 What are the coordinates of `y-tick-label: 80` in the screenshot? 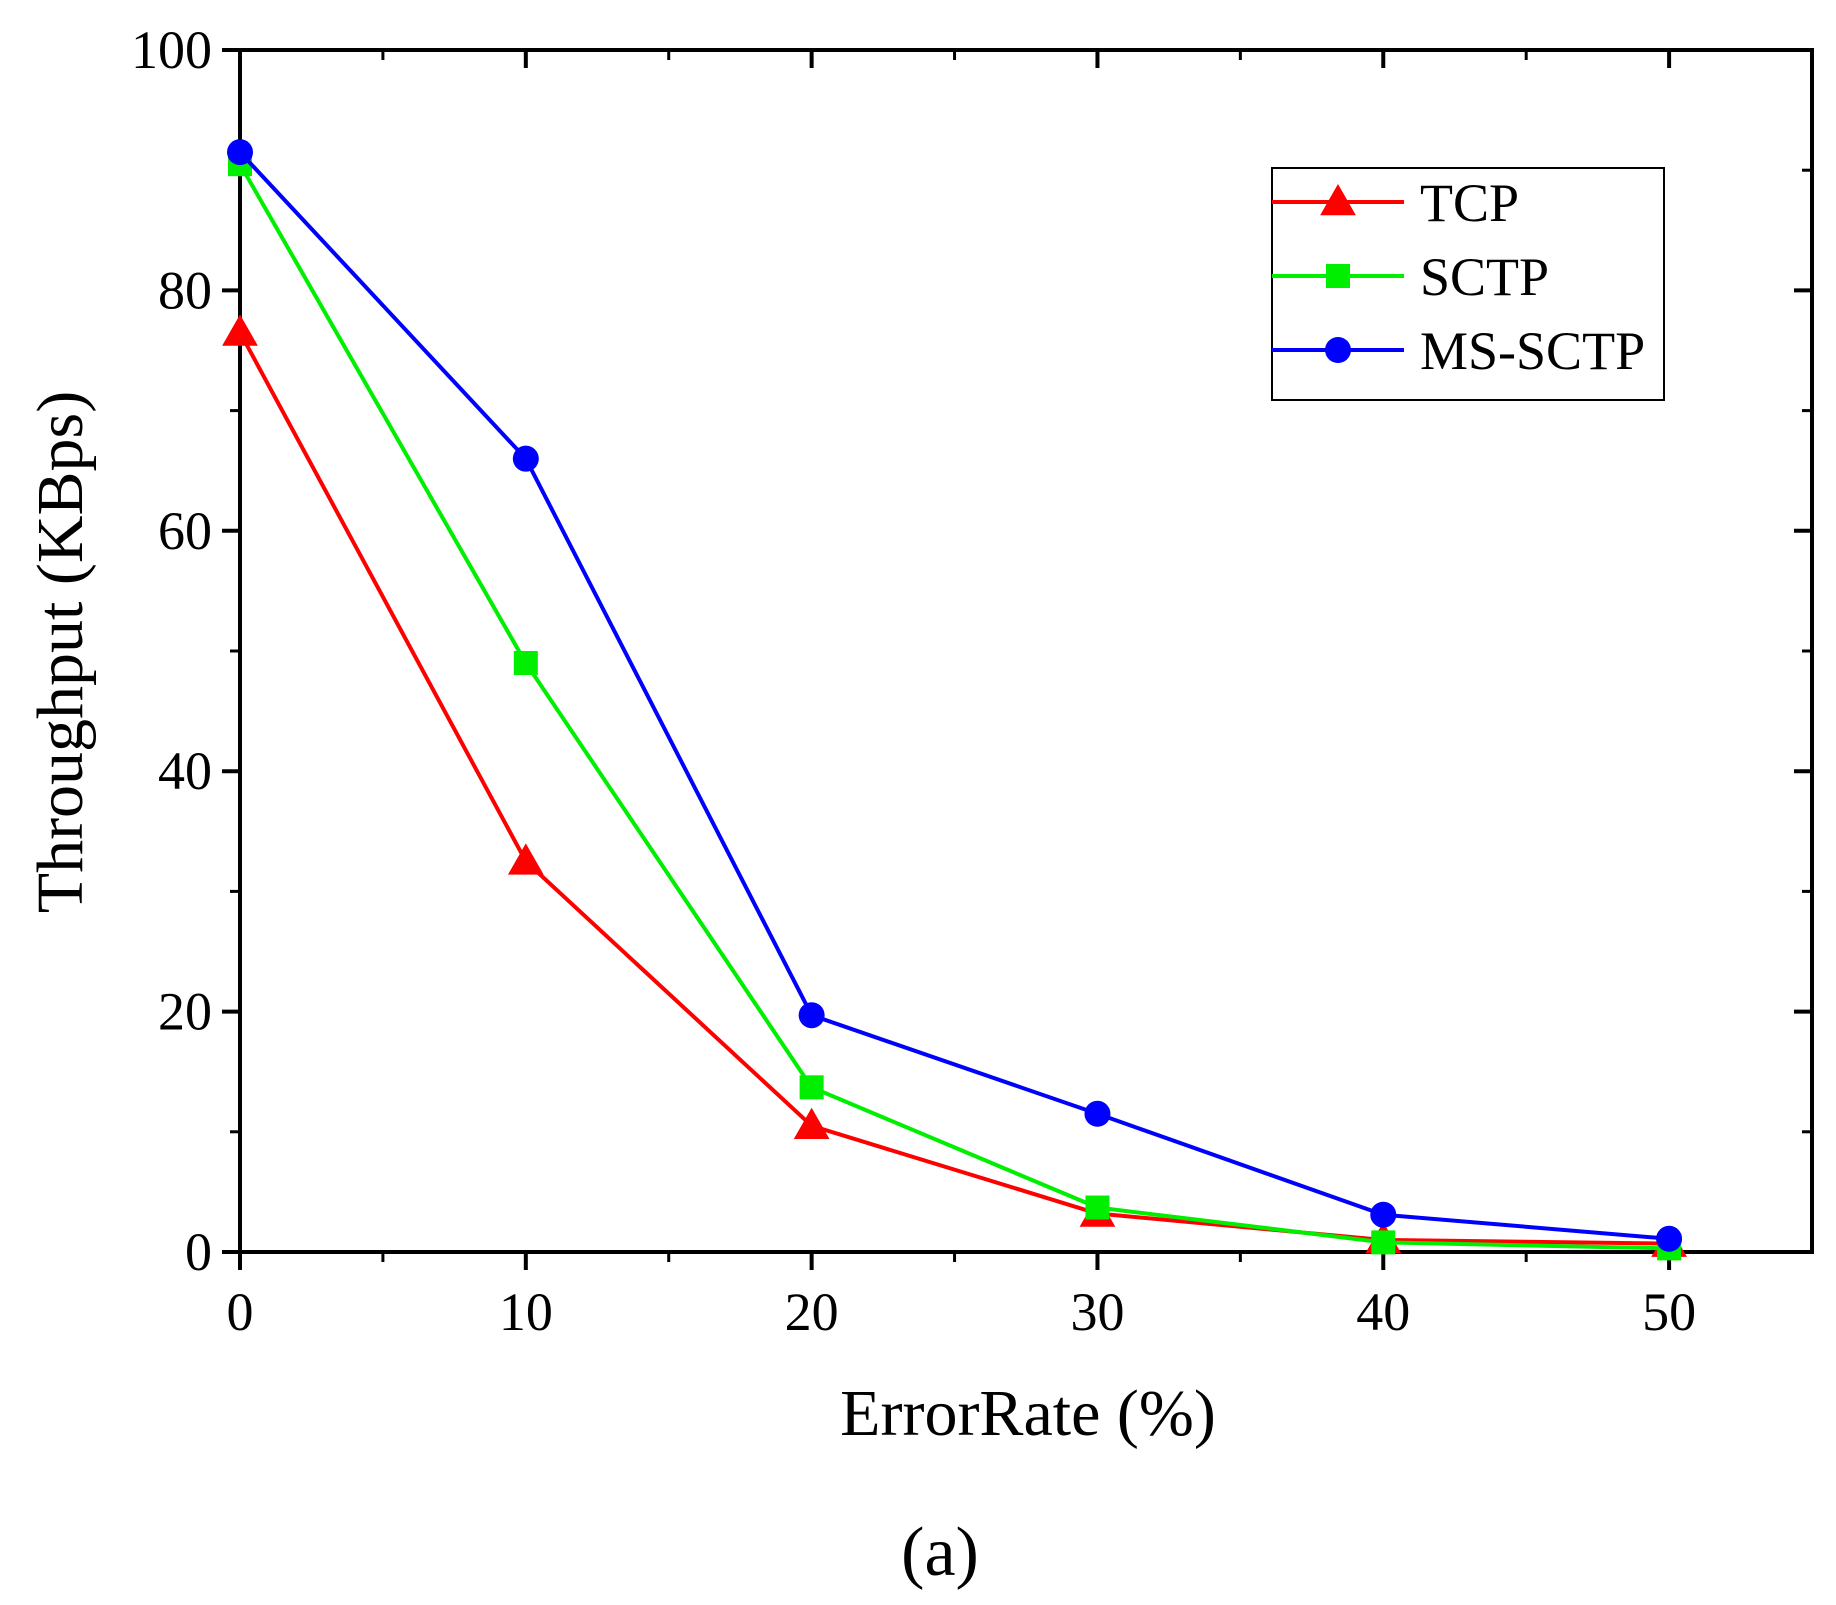 It's located at (185, 290).